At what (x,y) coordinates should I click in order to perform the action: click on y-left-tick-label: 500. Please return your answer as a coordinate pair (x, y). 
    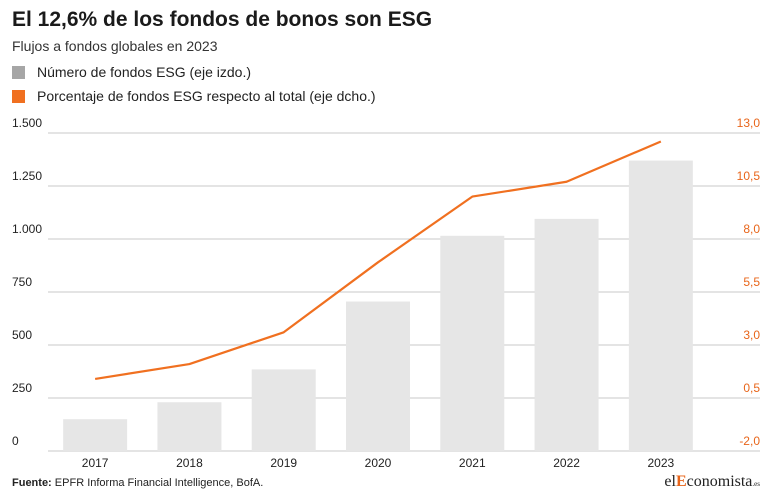
    Looking at the image, I should click on (22, 335).